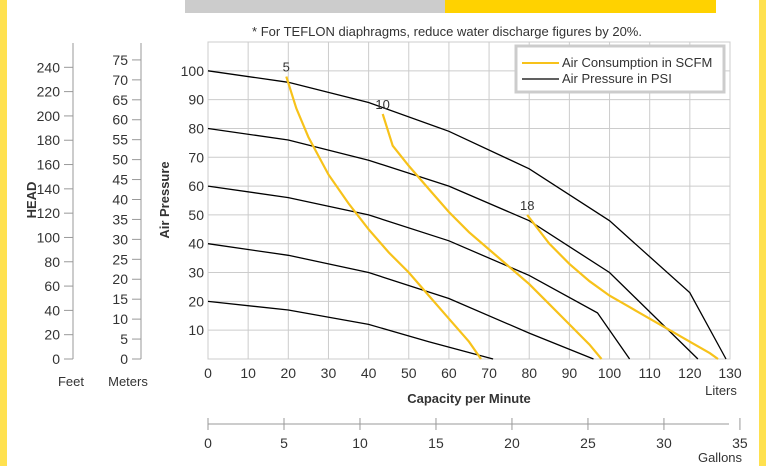 The height and width of the screenshot is (471, 766). Describe the element at coordinates (31, 200) in the screenshot. I see `head-axis-label: HEAD` at that location.